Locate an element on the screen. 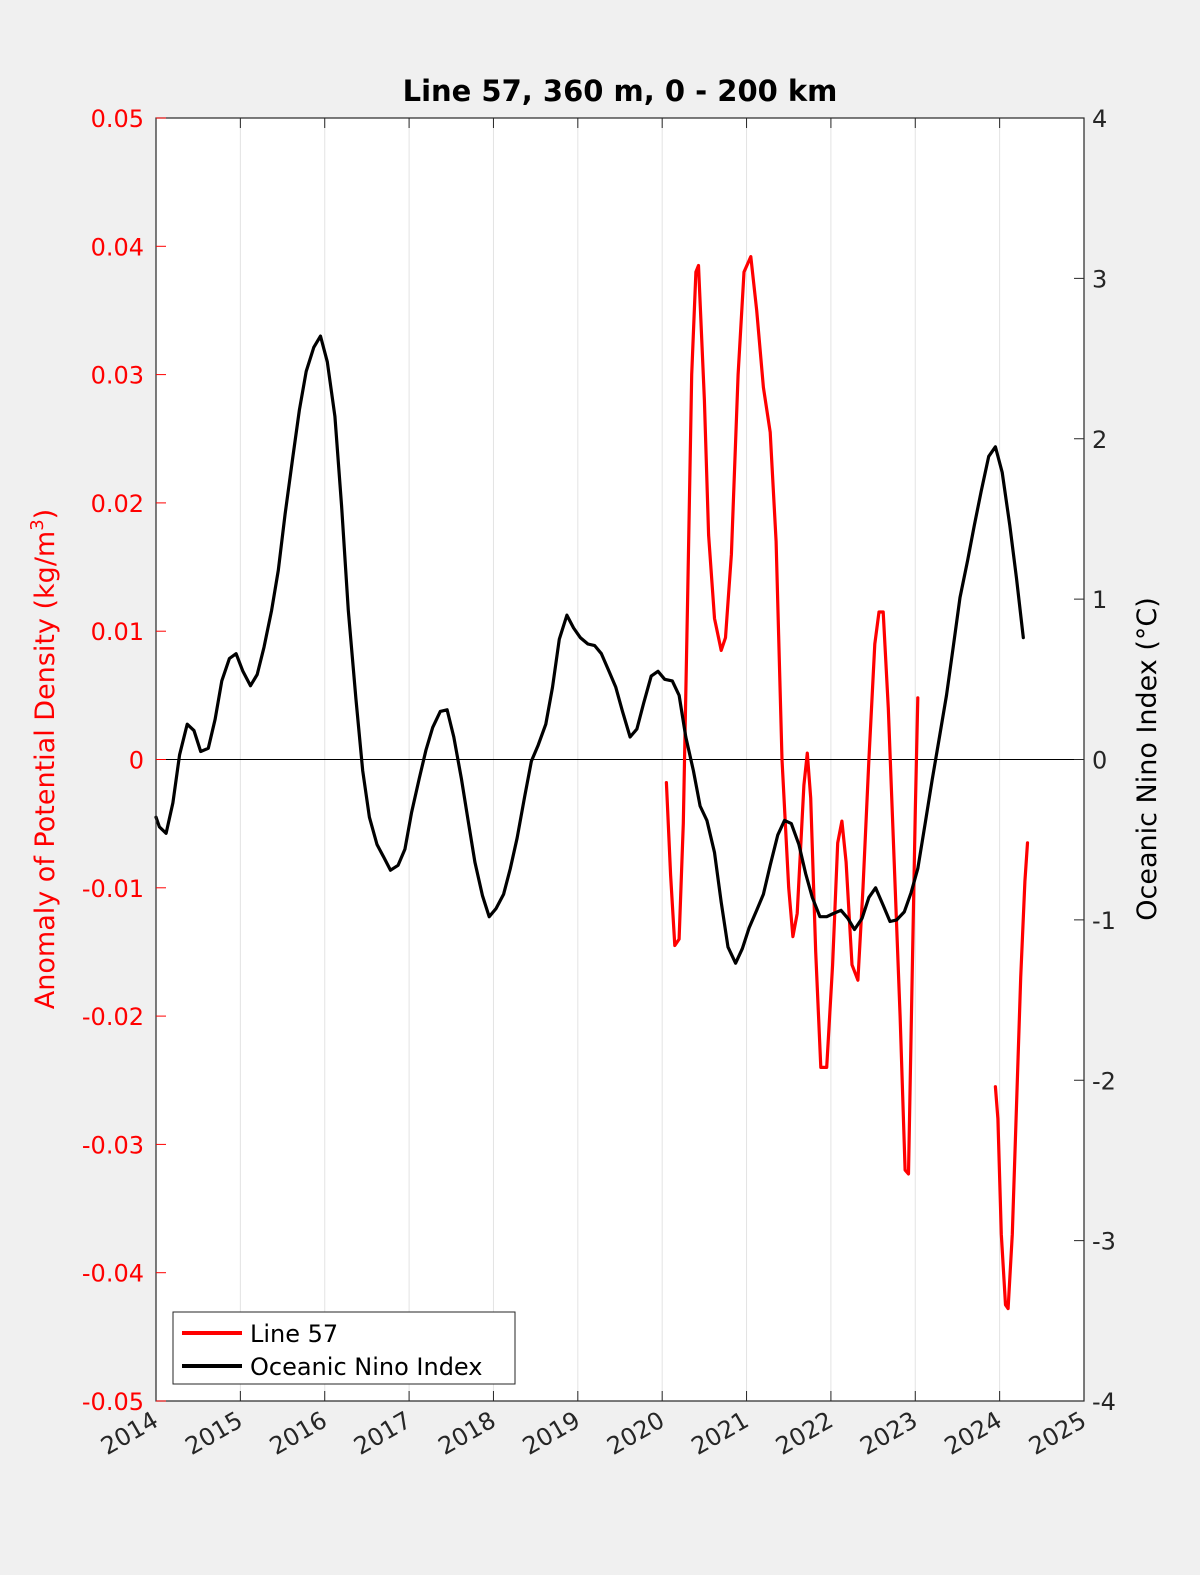 Image resolution: width=1200 pixels, height=1575 pixels. y-right-tick-label: -3 is located at coordinates (1104, 1242).